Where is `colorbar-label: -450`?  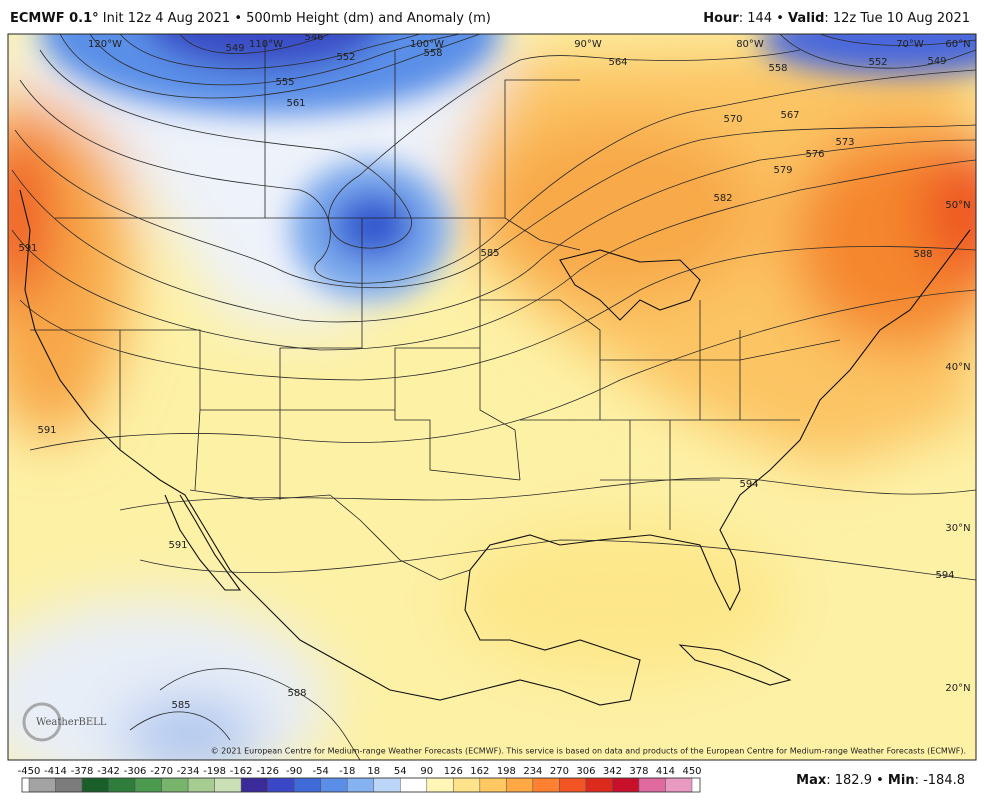
colorbar-label: -450 is located at coordinates (29, 771).